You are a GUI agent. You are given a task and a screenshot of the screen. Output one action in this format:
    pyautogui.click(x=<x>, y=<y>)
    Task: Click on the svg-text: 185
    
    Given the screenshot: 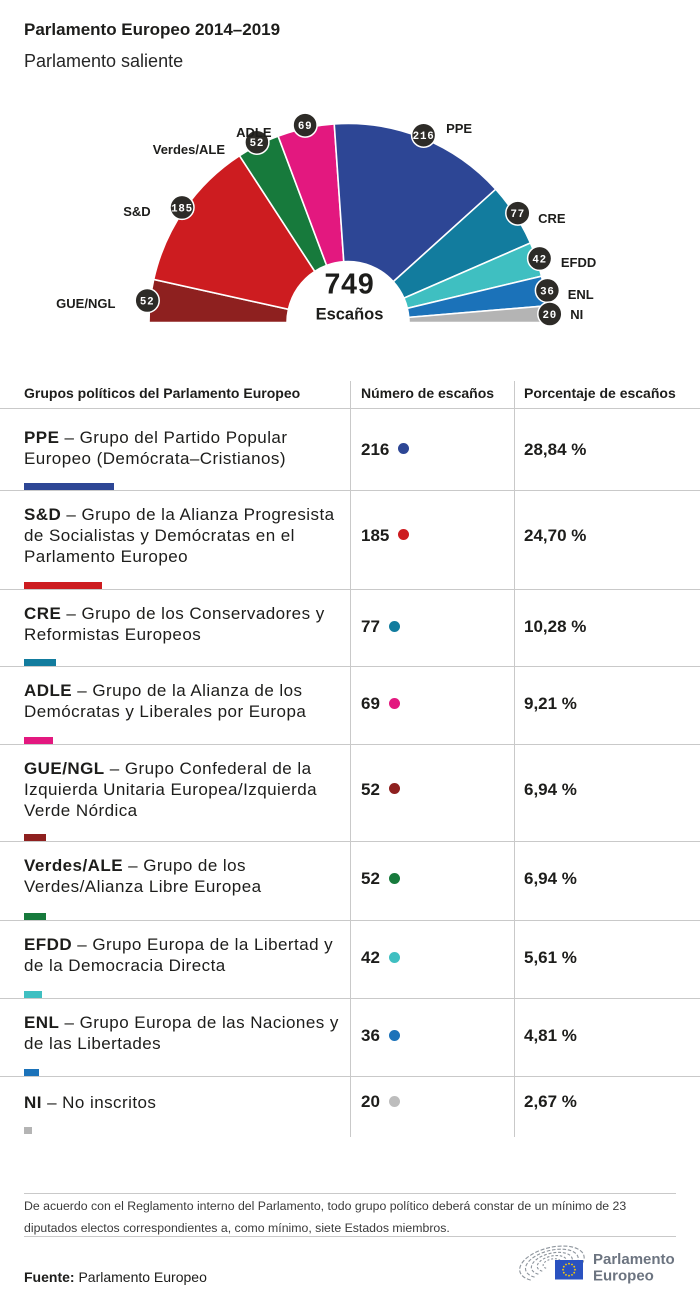 What is the action you would take?
    pyautogui.click(x=182, y=209)
    